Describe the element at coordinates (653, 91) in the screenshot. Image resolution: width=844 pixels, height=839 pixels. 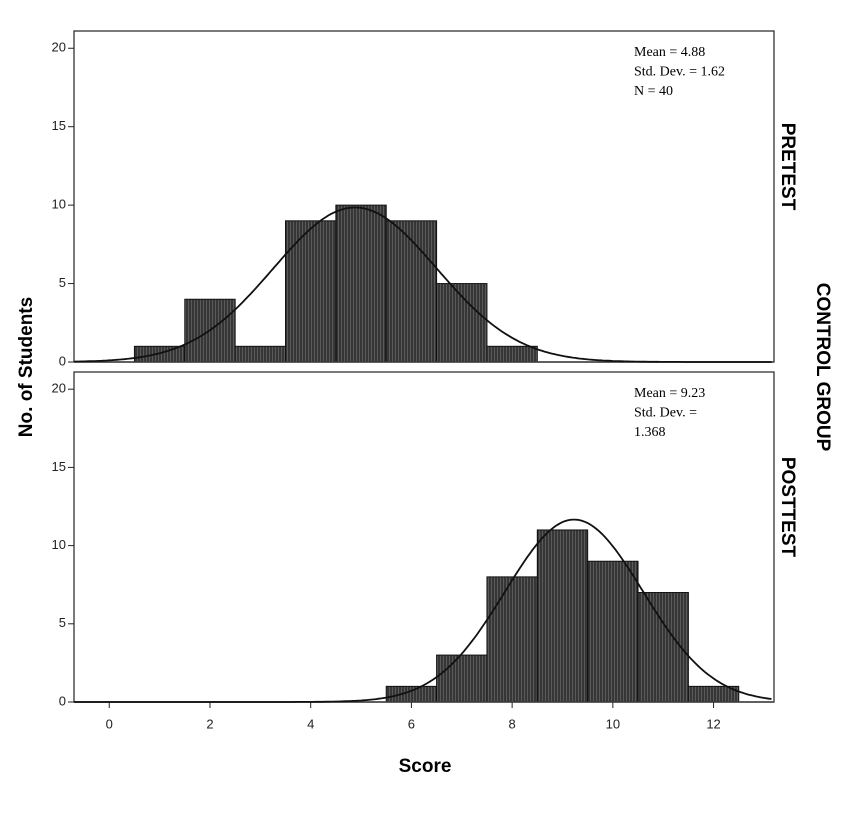
I see `stats-annotation: N = 40` at that location.